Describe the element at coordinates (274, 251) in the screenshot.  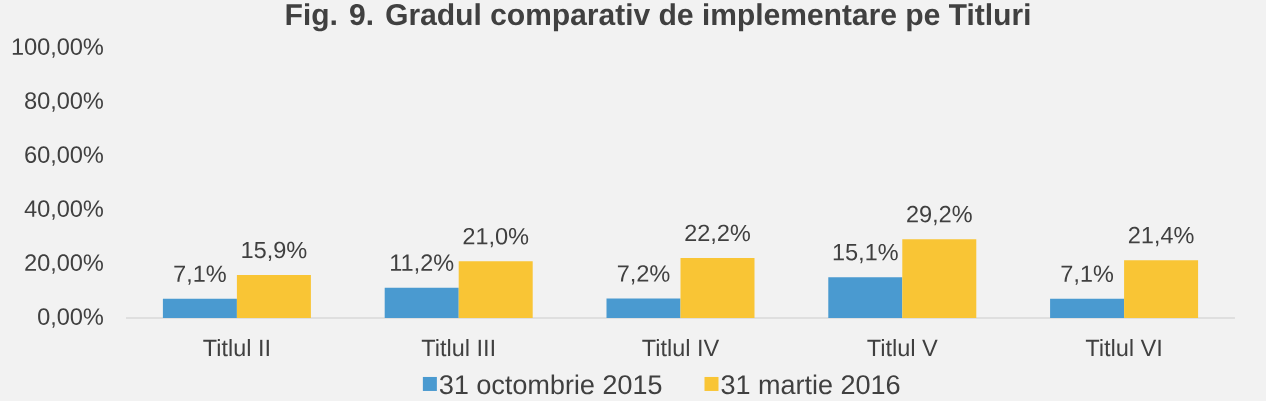
I see `data-label: 15,9%` at that location.